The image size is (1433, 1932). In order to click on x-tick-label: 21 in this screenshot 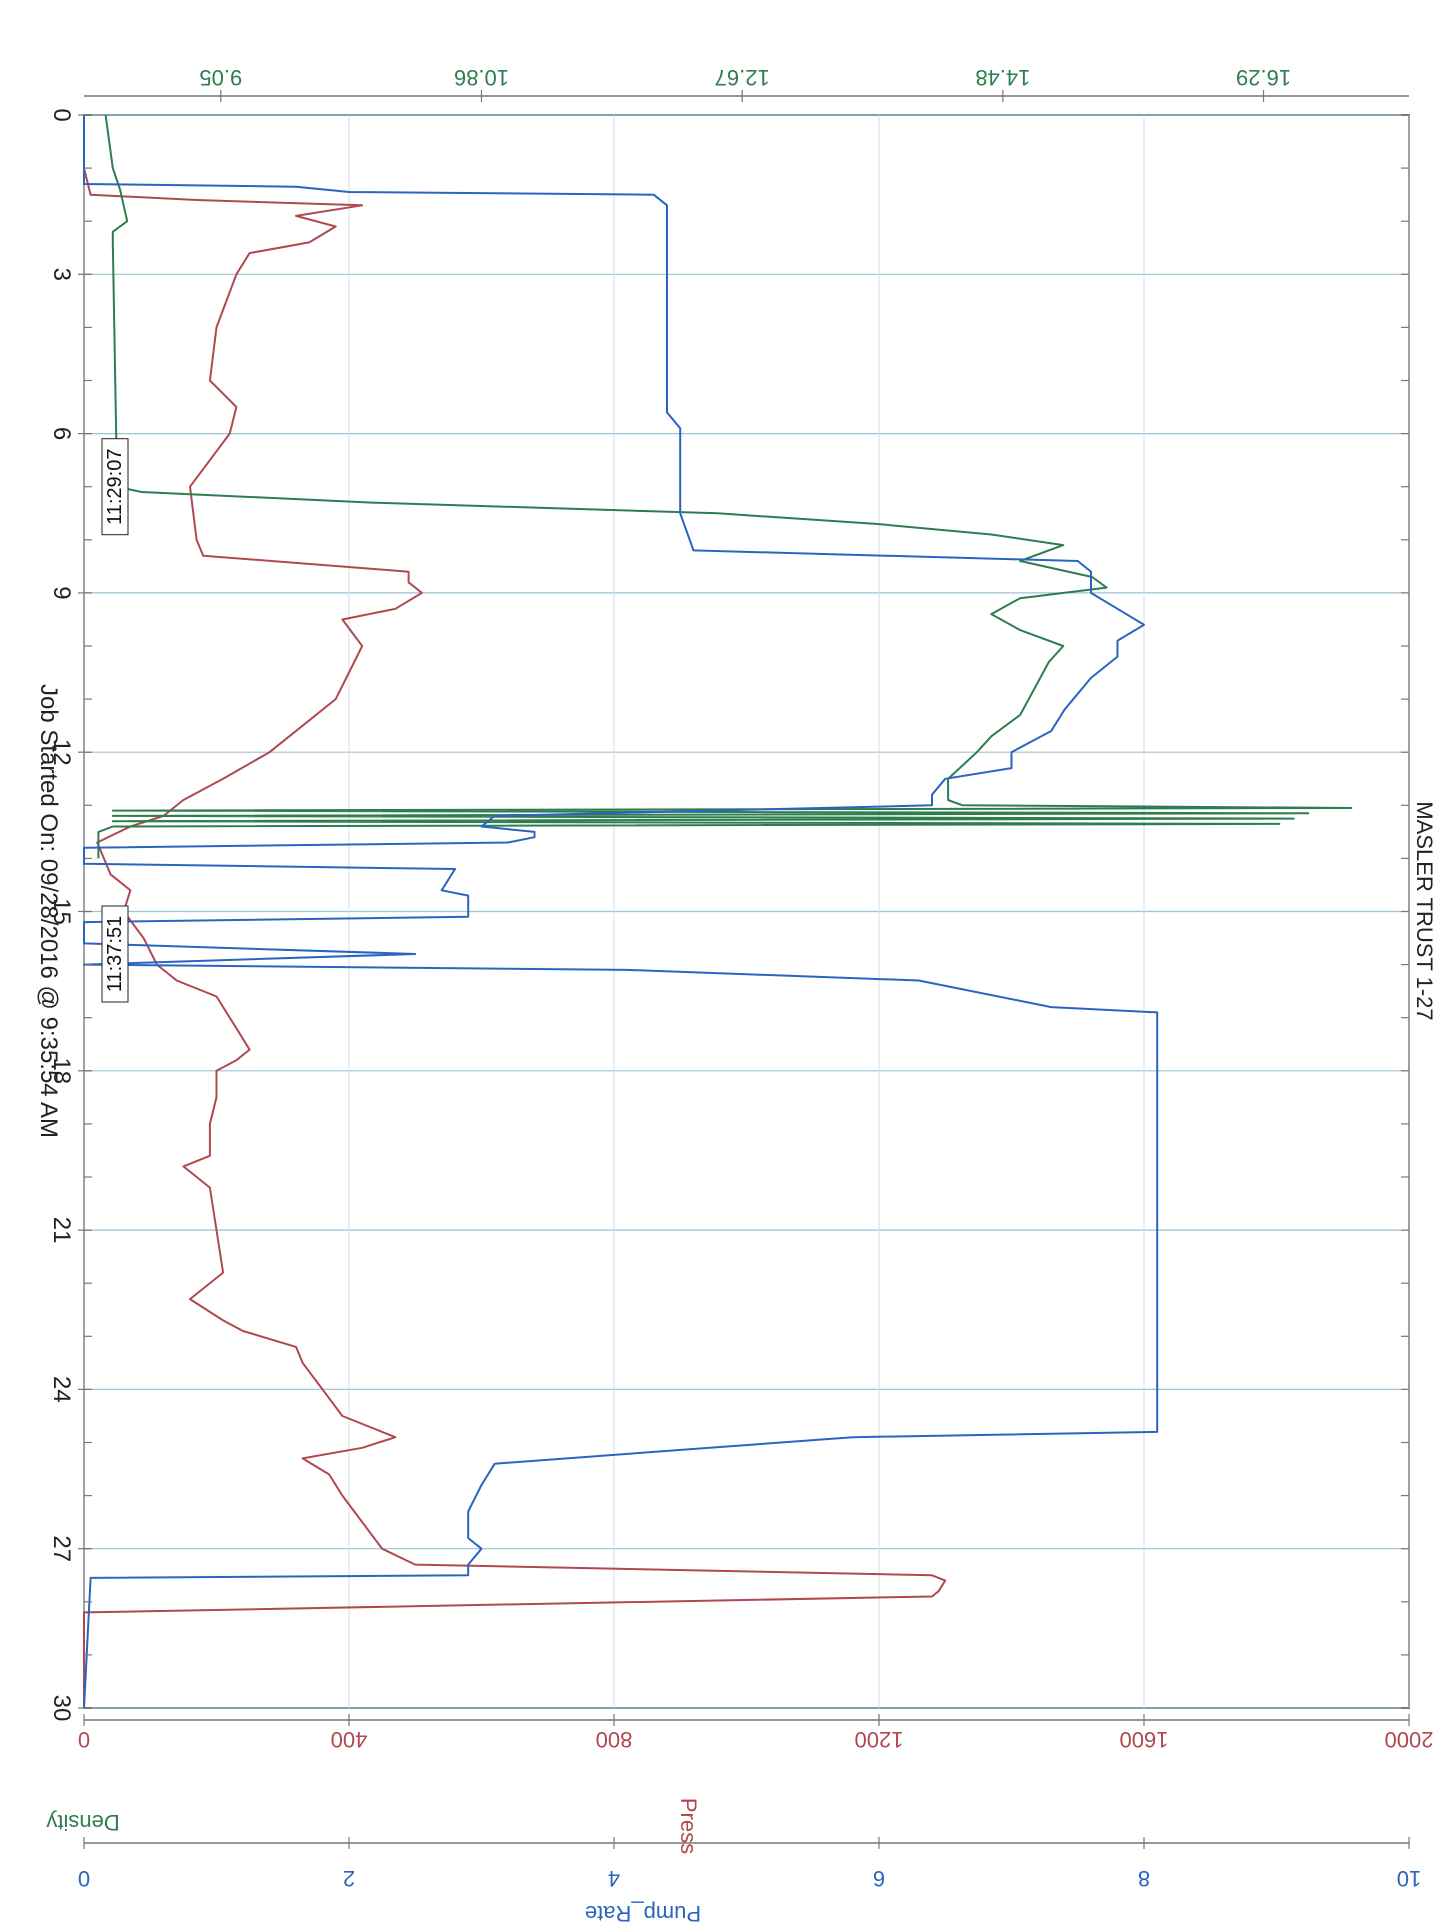, I will do `click(61, 1230)`.